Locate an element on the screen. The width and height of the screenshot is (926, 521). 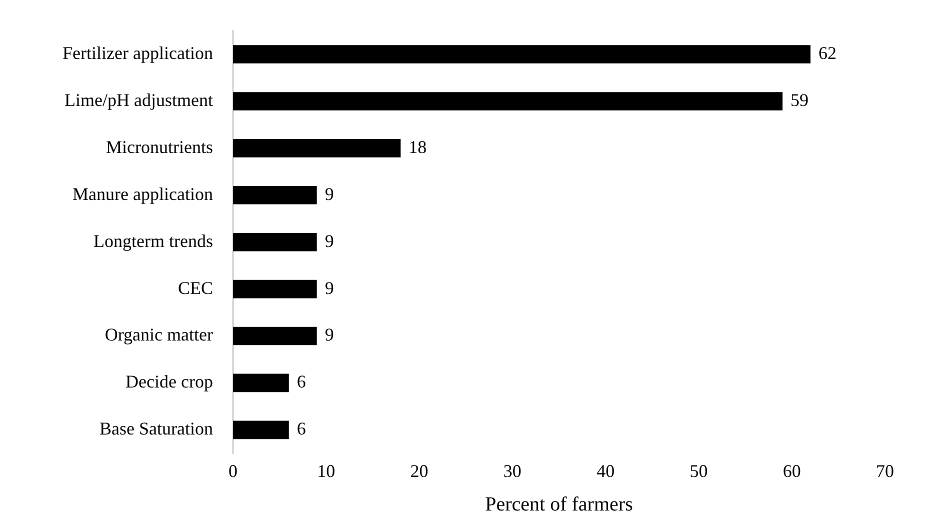
data-label: 62 is located at coordinates (827, 53).